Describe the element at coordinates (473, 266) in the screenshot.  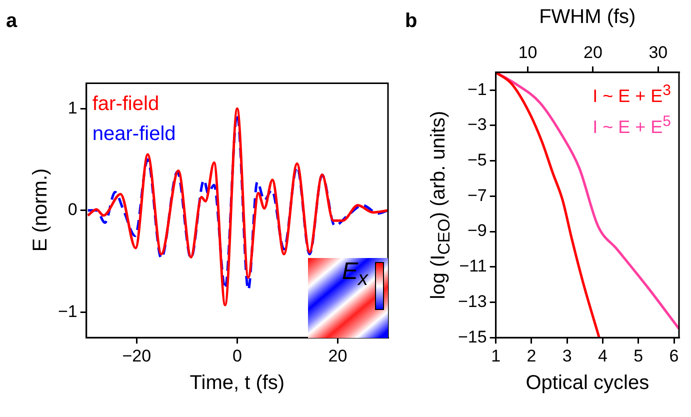
I see `y-tick-label: −11` at that location.